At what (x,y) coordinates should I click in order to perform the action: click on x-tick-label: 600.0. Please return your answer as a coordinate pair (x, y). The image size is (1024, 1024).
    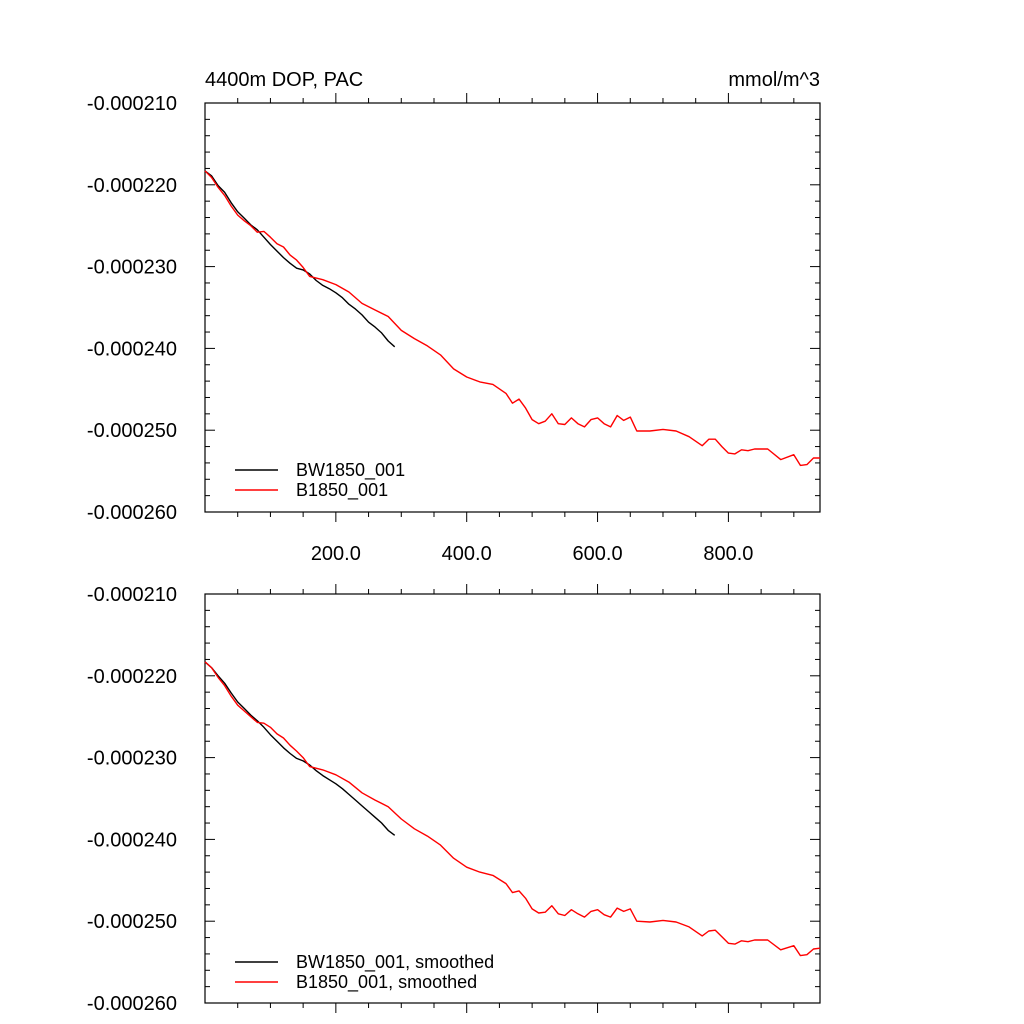
    Looking at the image, I should click on (598, 554).